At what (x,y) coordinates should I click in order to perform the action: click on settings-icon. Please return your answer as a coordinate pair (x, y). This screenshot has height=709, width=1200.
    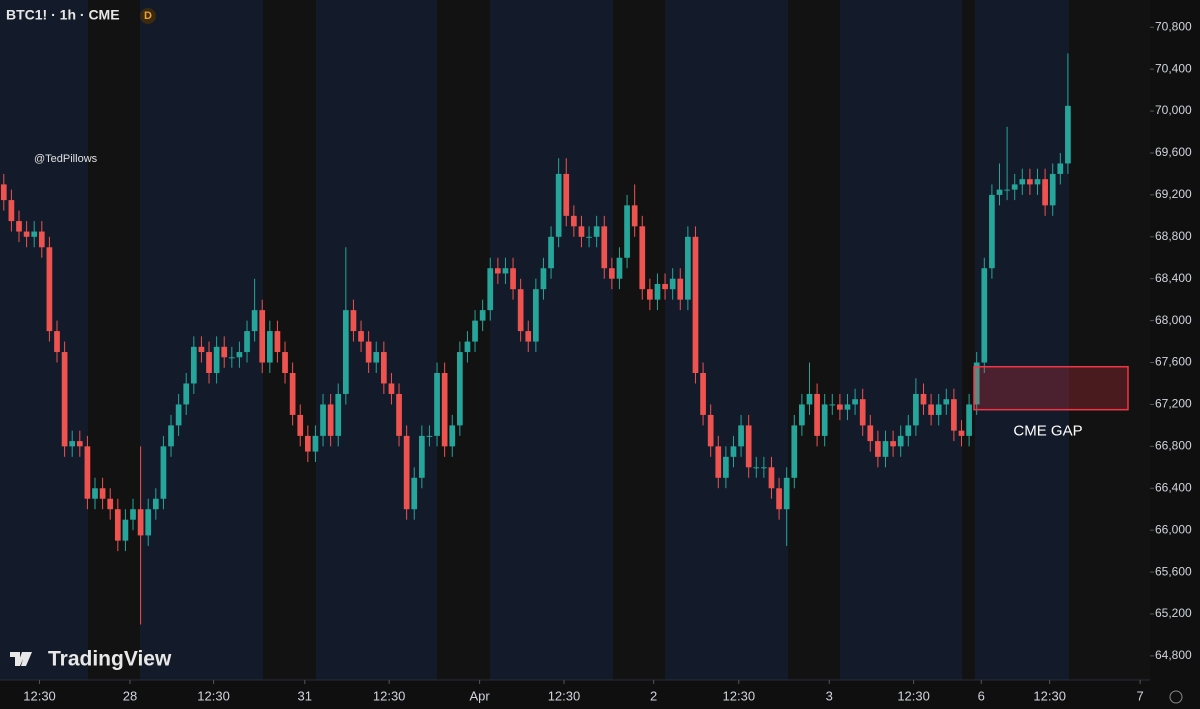
    Looking at the image, I should click on (1176, 697).